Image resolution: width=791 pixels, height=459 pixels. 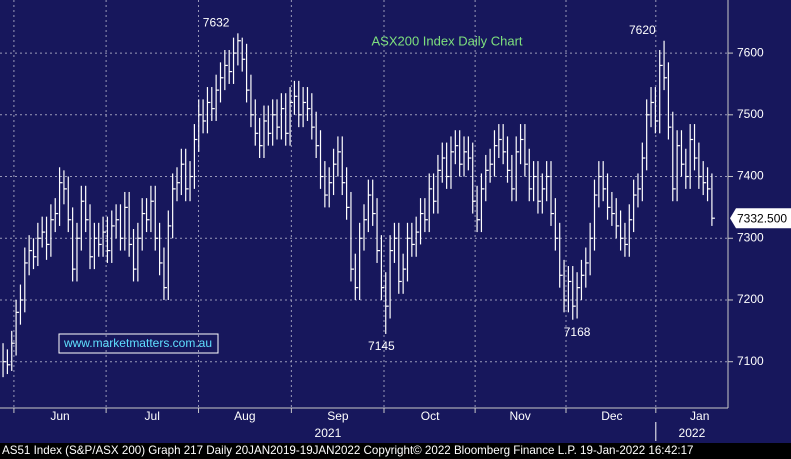 I want to click on annotation: 7632, so click(x=216, y=23).